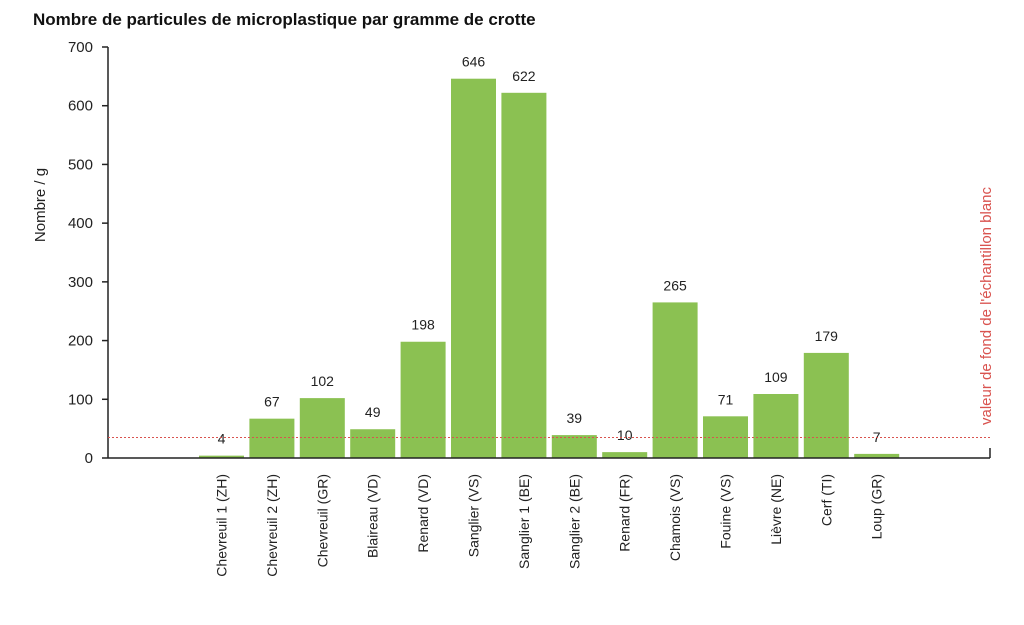 This screenshot has height=625, width=1024. Describe the element at coordinates (272, 402) in the screenshot. I see `bar-value-label: 67` at that location.